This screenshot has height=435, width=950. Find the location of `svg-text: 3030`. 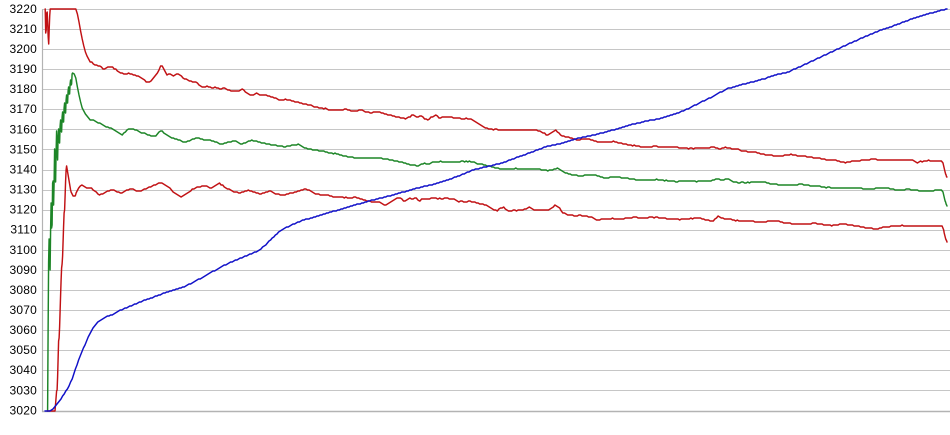

svg-text: 3030 is located at coordinates (24, 390).